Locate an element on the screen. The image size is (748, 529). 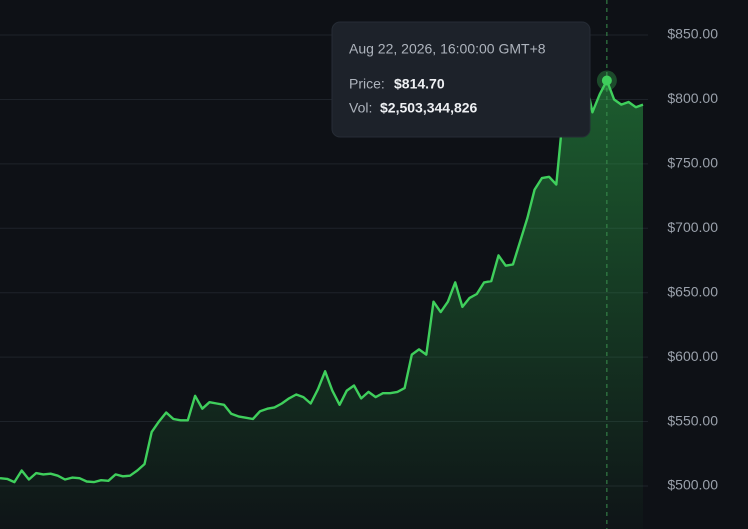
tooltip-price-label: Price: is located at coordinates (367, 84).